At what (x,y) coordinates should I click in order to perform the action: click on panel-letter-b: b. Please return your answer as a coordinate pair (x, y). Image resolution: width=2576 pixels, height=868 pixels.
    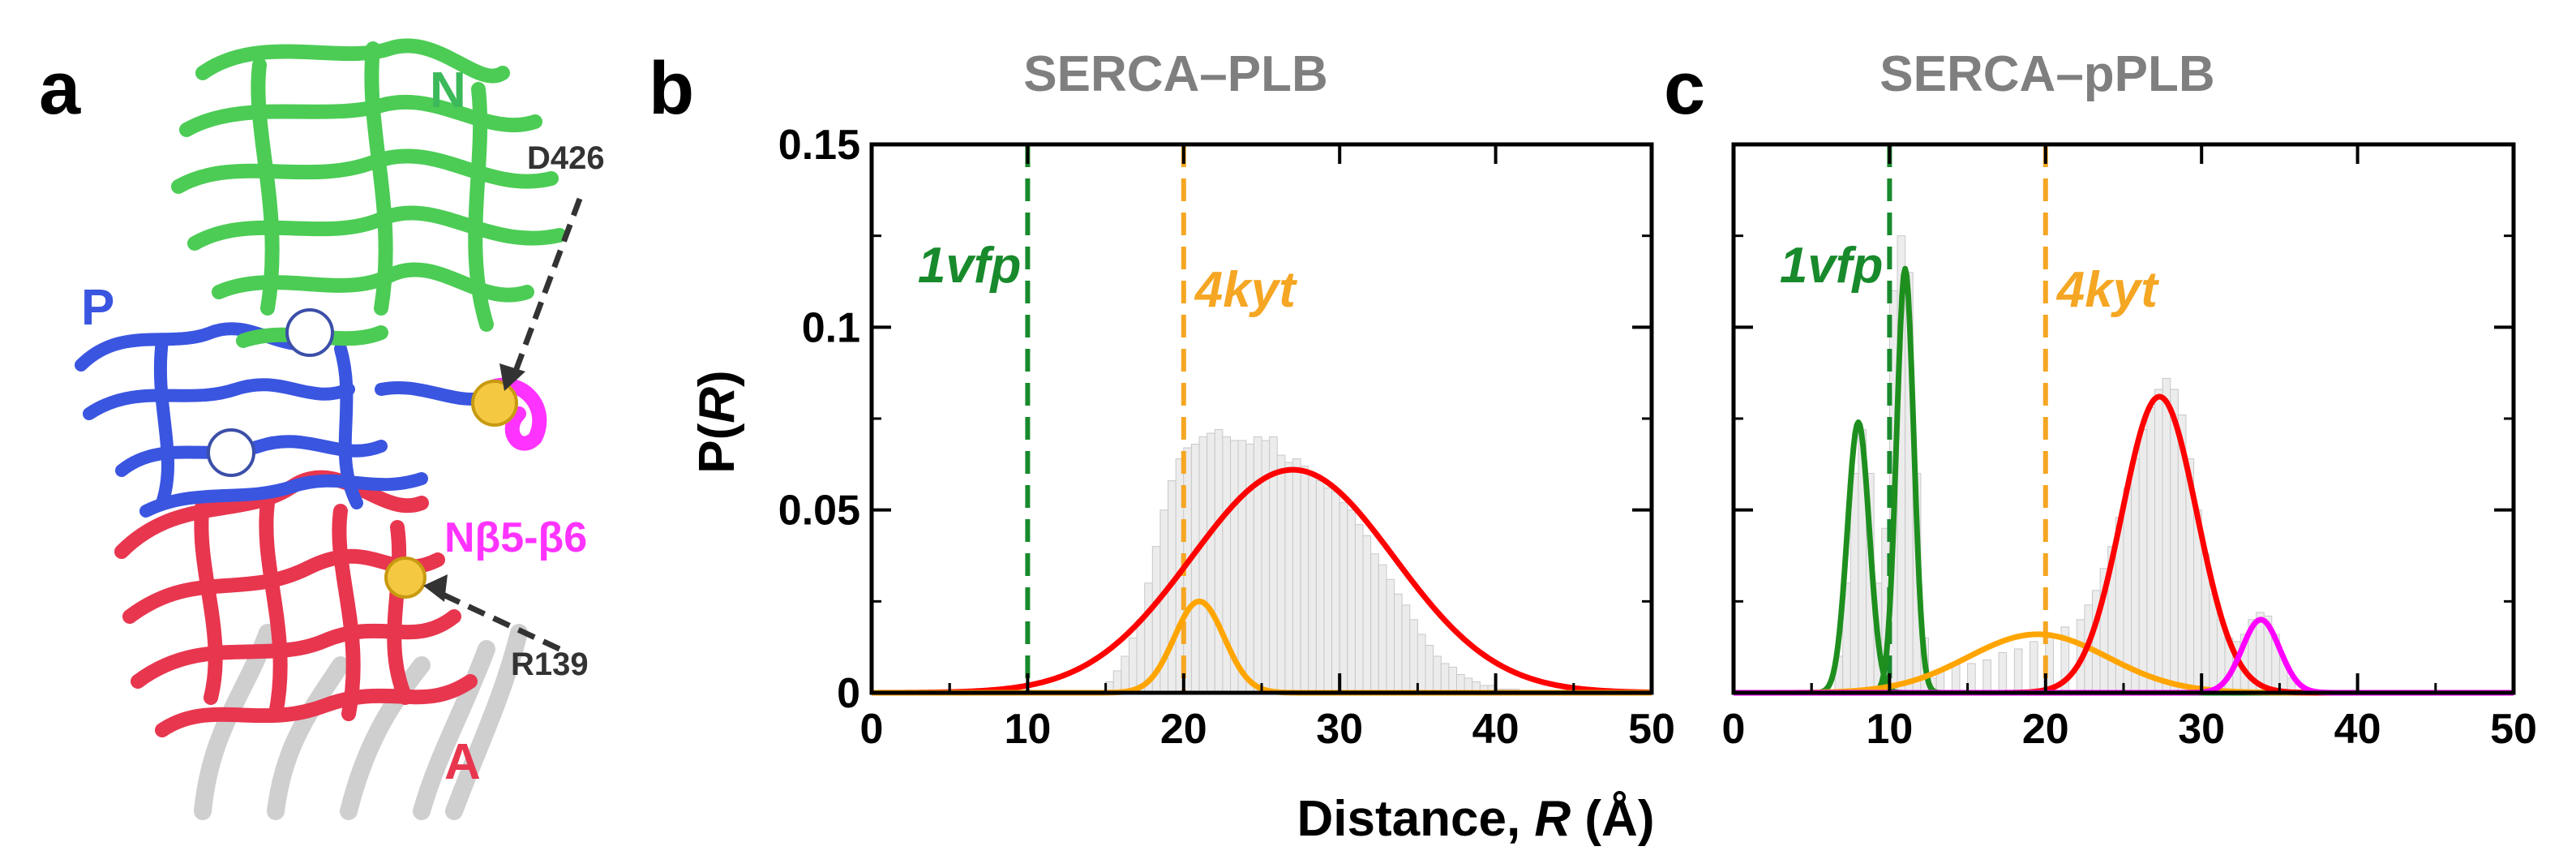
    Looking at the image, I should click on (671, 88).